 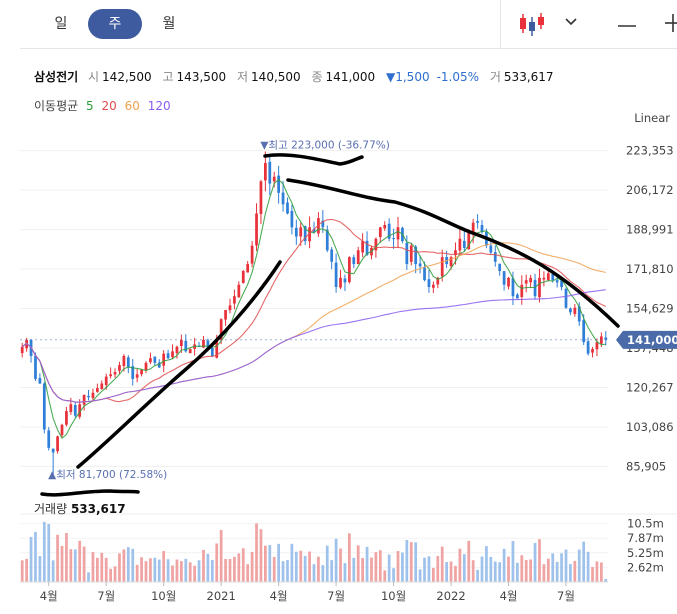 I want to click on volume-tick-label: 5.25m, so click(x=645, y=553).